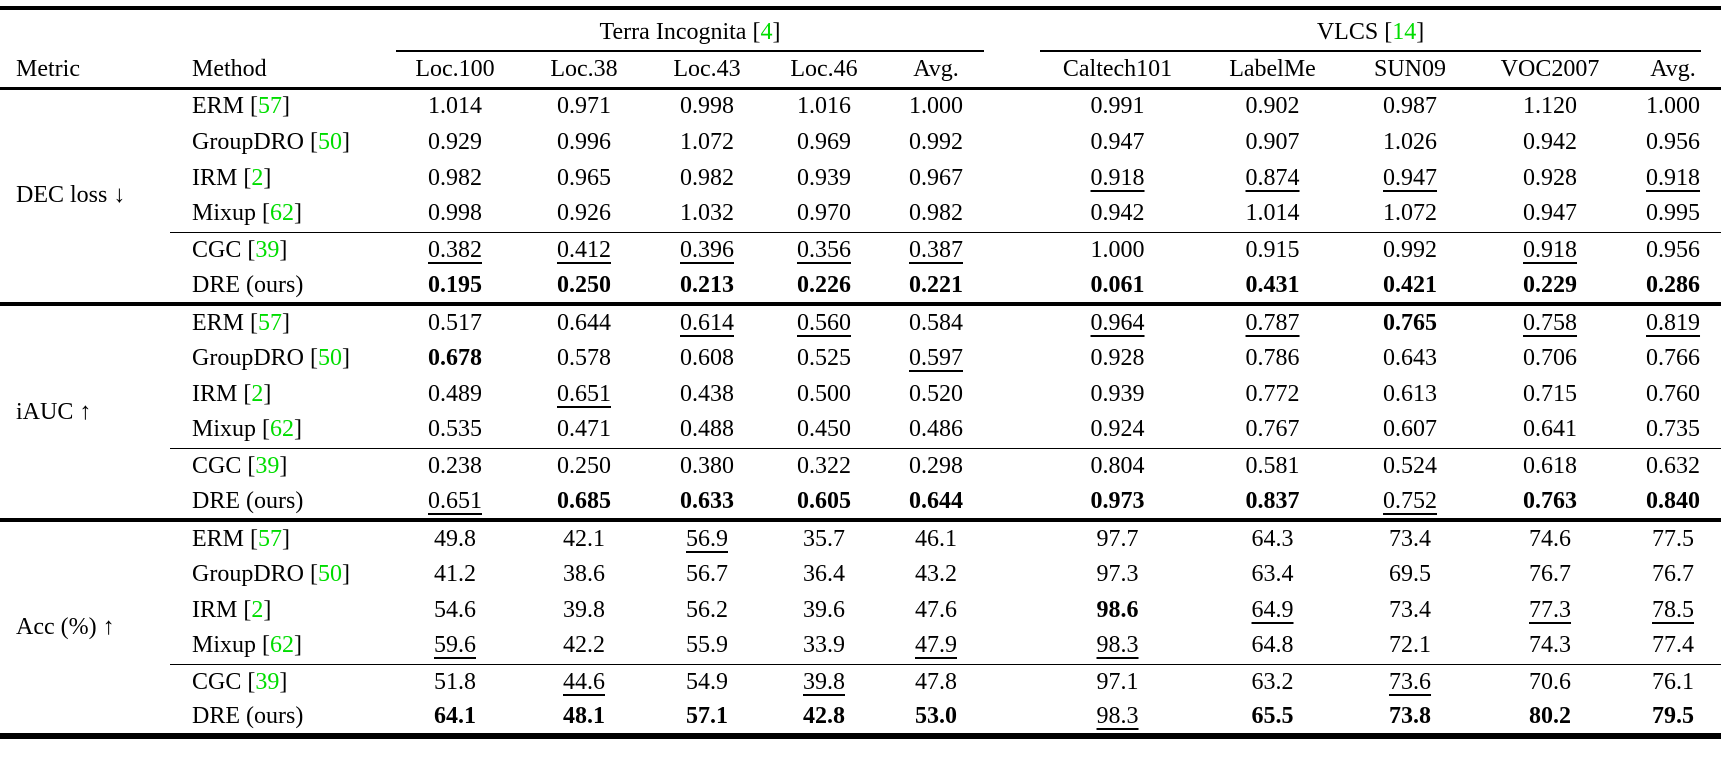 The width and height of the screenshot is (1721, 765). I want to click on method-label: ERM [57], so click(280, 106).